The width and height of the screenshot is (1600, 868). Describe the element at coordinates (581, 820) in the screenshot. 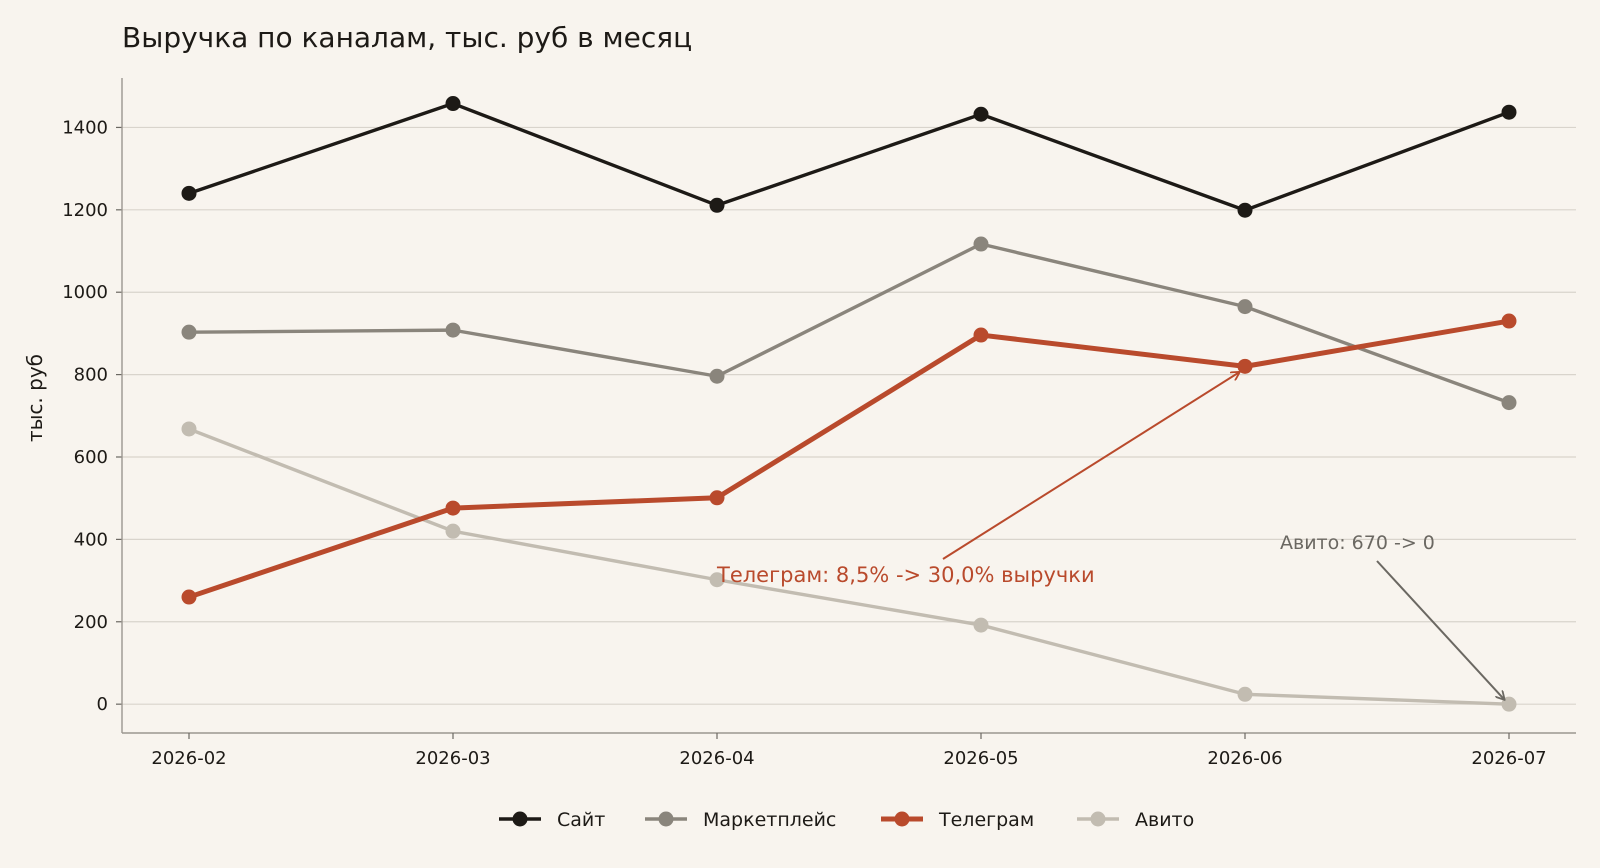

I see `legend-label: Сайт` at that location.